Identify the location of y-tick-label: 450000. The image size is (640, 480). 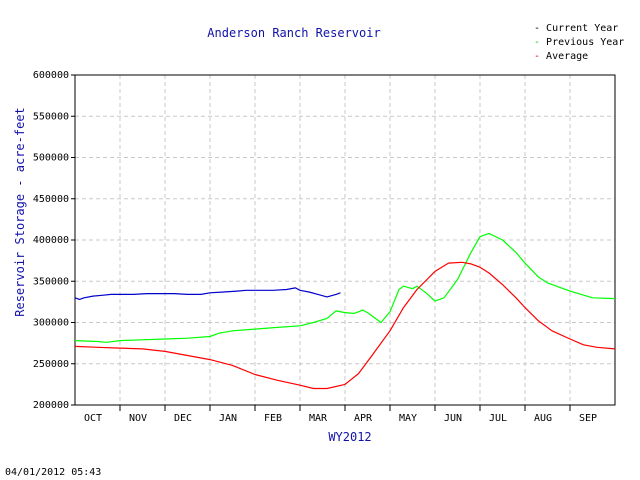
(51, 199).